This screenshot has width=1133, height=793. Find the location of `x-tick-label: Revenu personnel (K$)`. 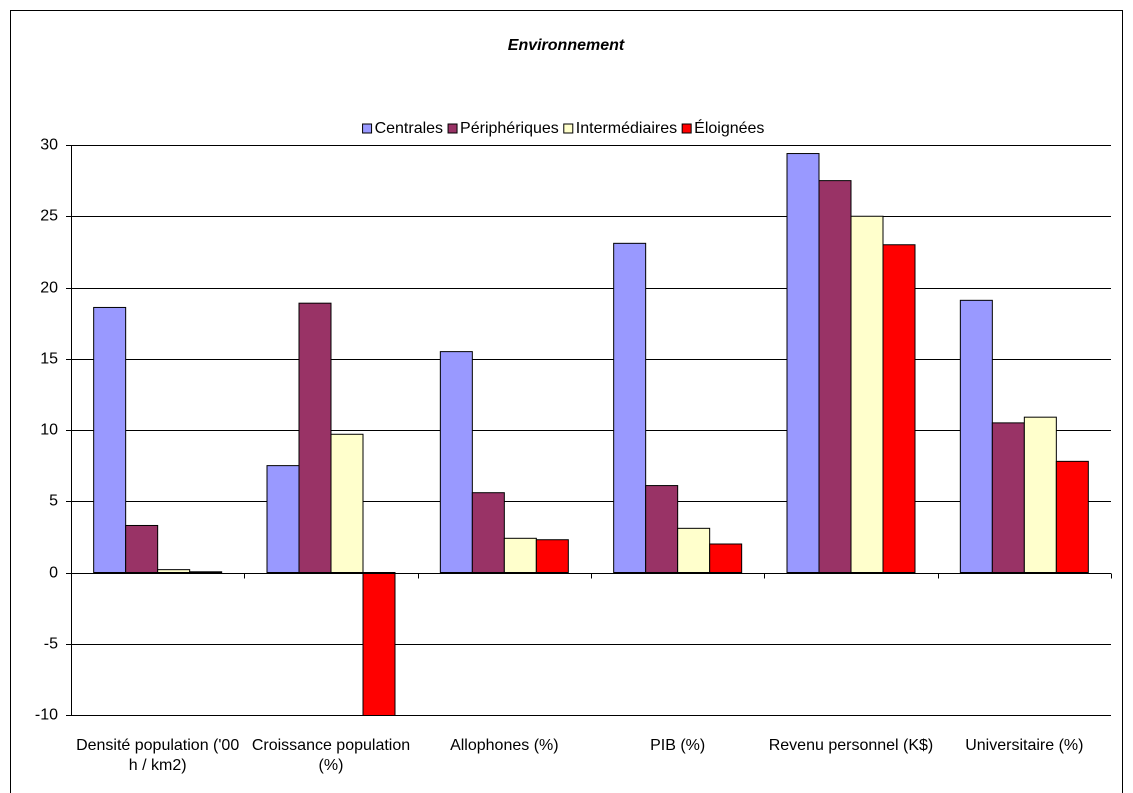

x-tick-label: Revenu personnel (K$) is located at coordinates (851, 745).